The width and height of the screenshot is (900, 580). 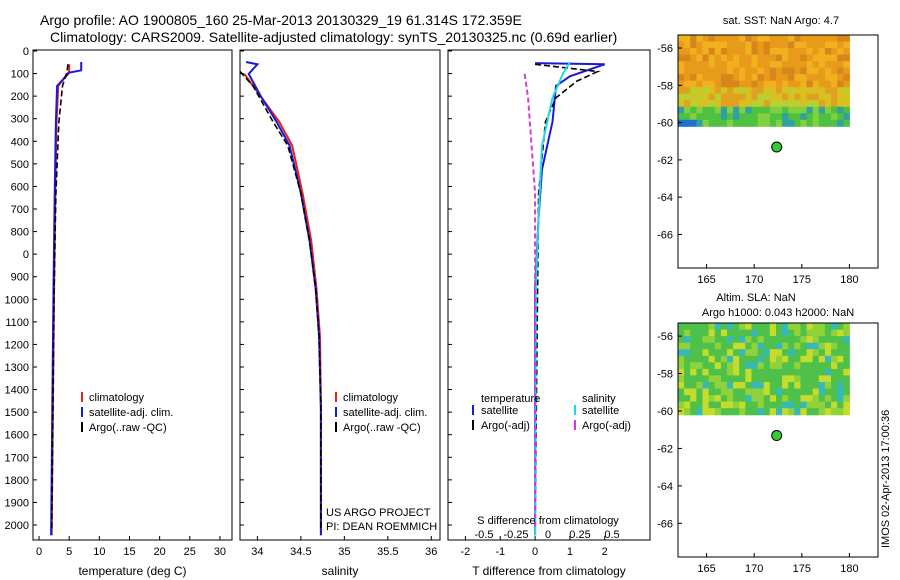 What do you see at coordinates (17, 481) in the screenshot?
I see `depth-tick-label: 1800` at bounding box center [17, 481].